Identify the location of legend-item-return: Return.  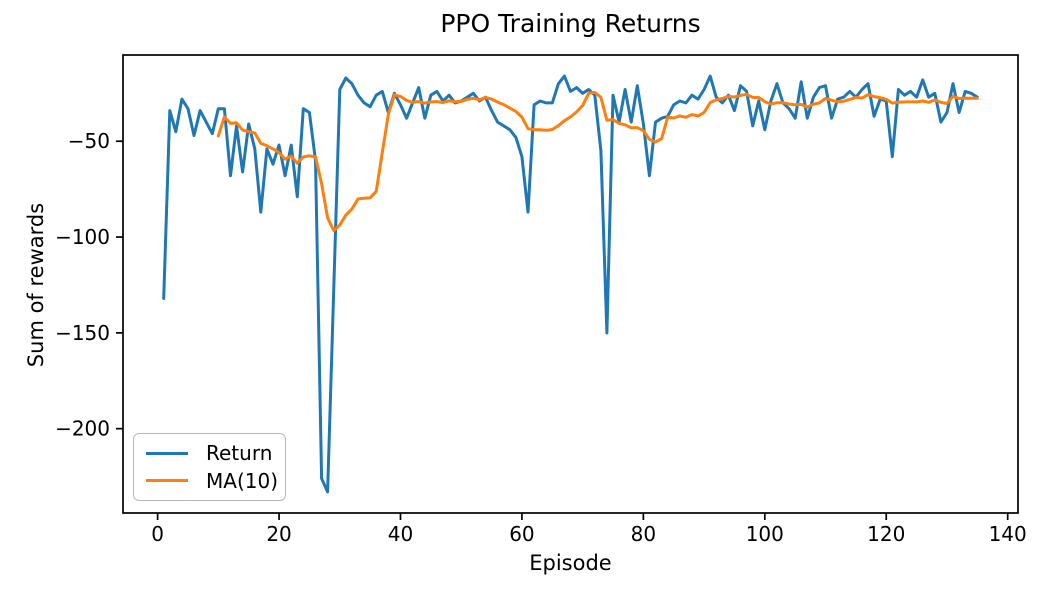
(209, 453).